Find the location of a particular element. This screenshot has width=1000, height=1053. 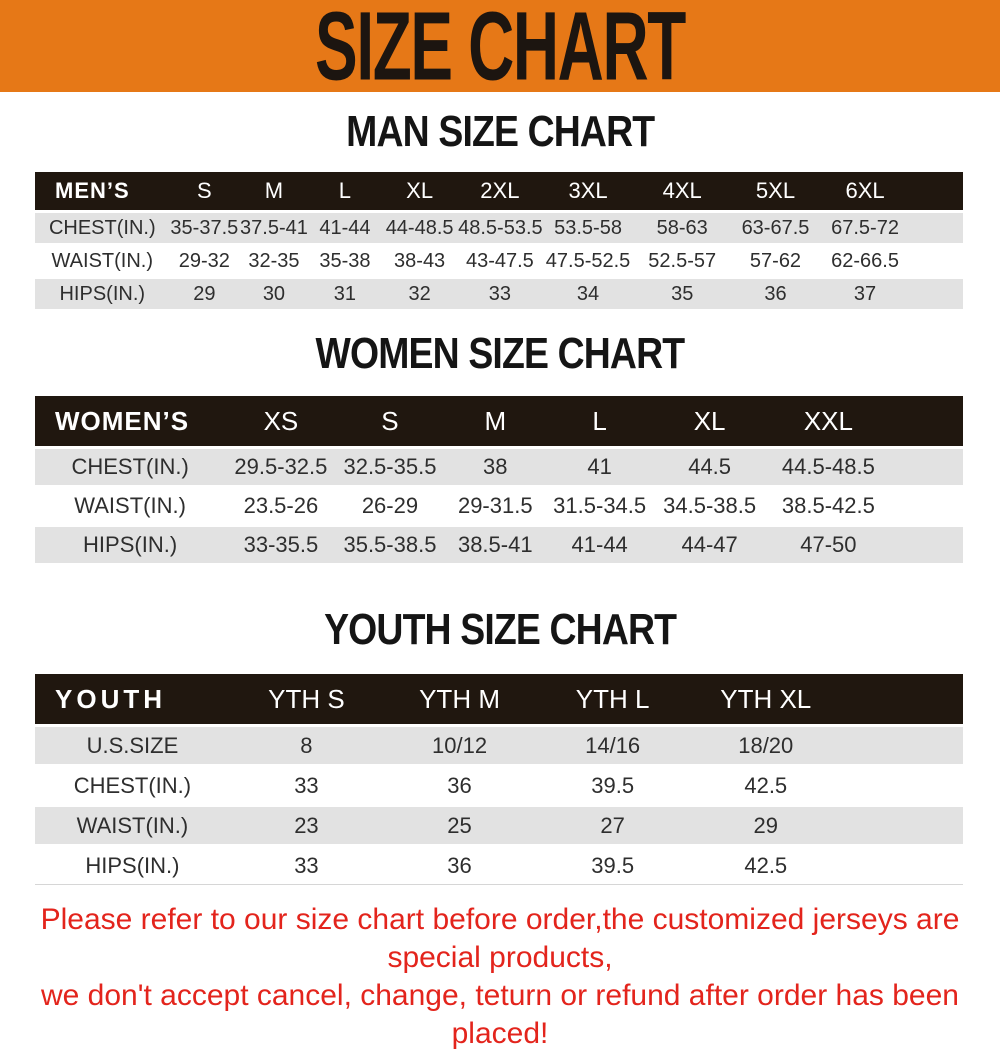

women-table-corner-label: WOMEN’S is located at coordinates (130, 421).